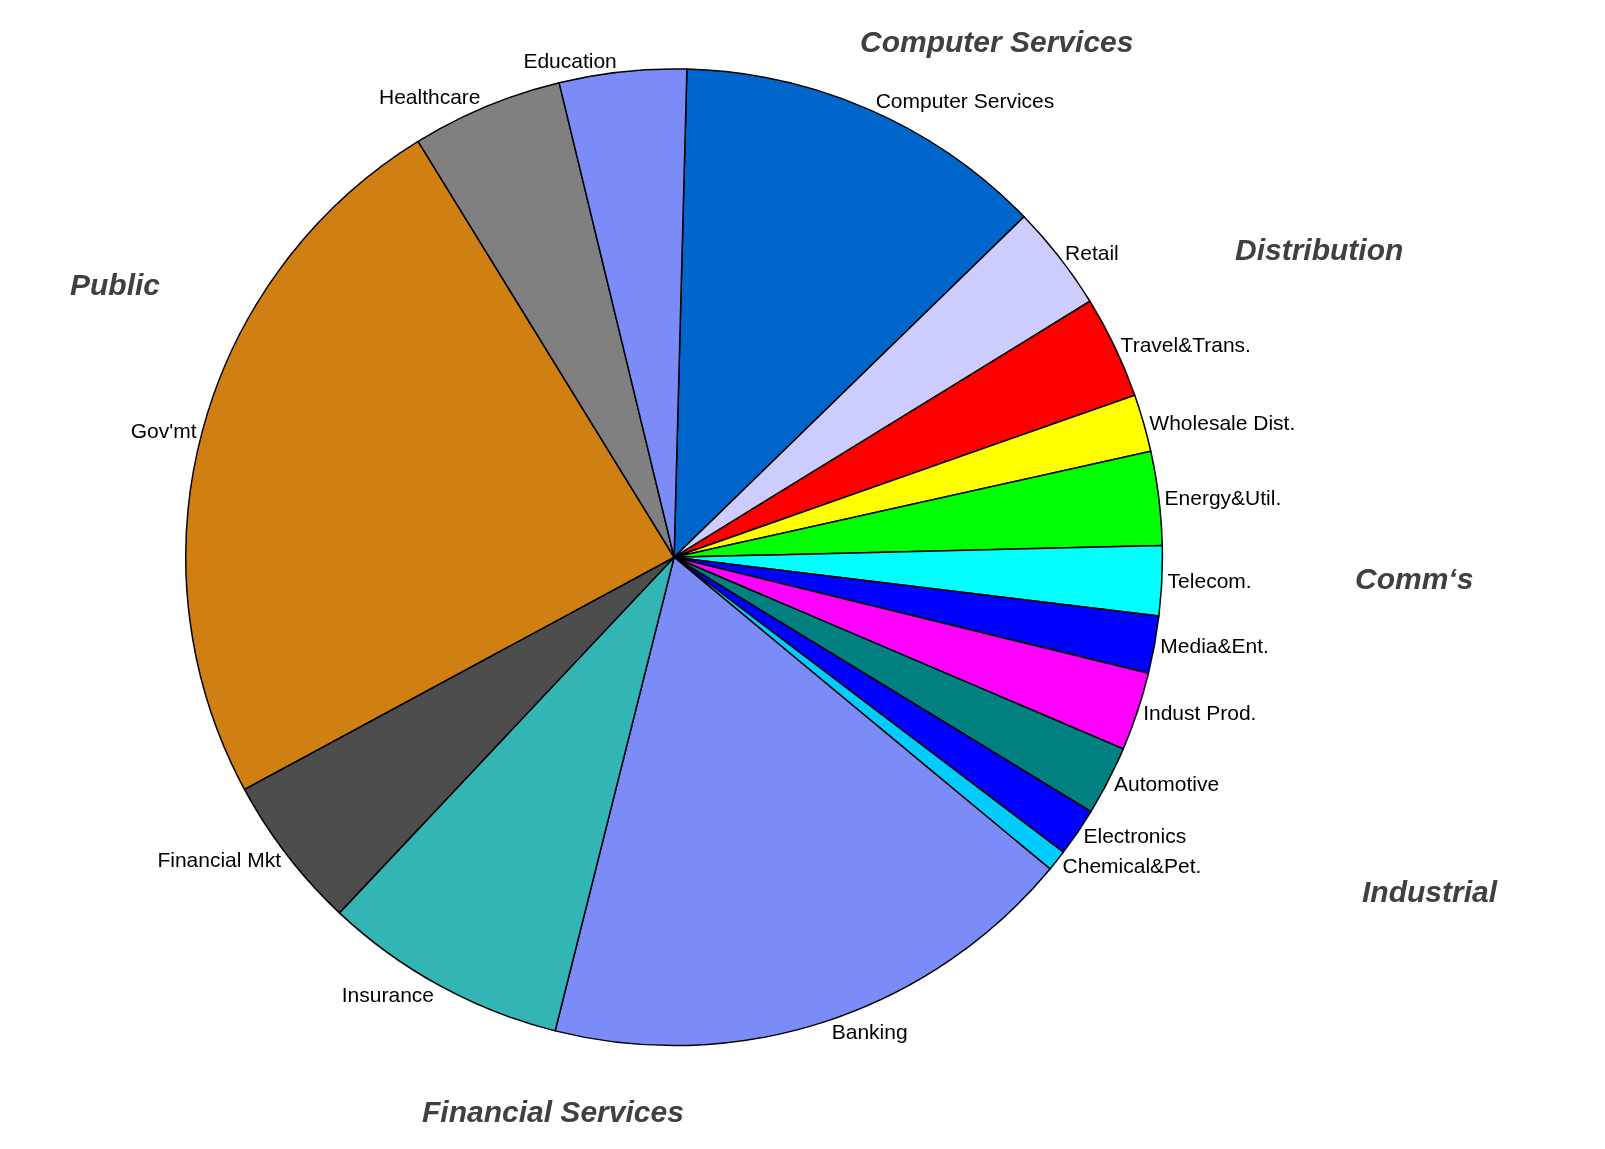  I want to click on text: Financial Services, so click(553, 1111).